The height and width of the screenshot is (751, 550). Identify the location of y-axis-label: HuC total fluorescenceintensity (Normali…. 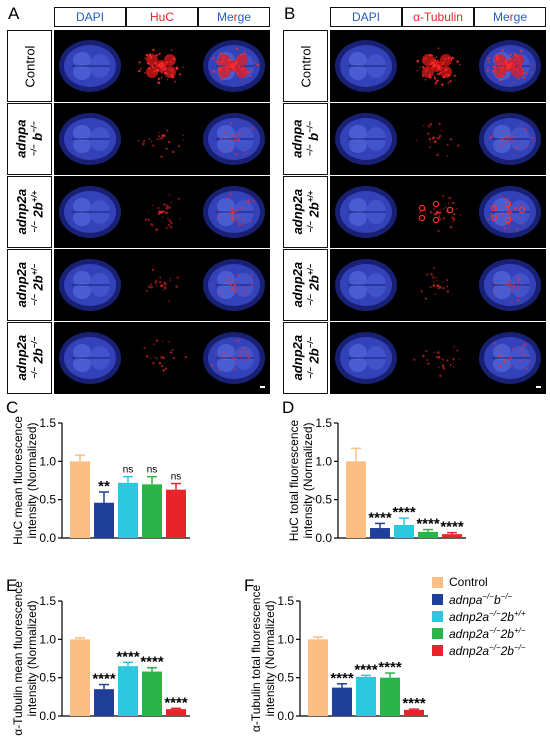
(301, 480).